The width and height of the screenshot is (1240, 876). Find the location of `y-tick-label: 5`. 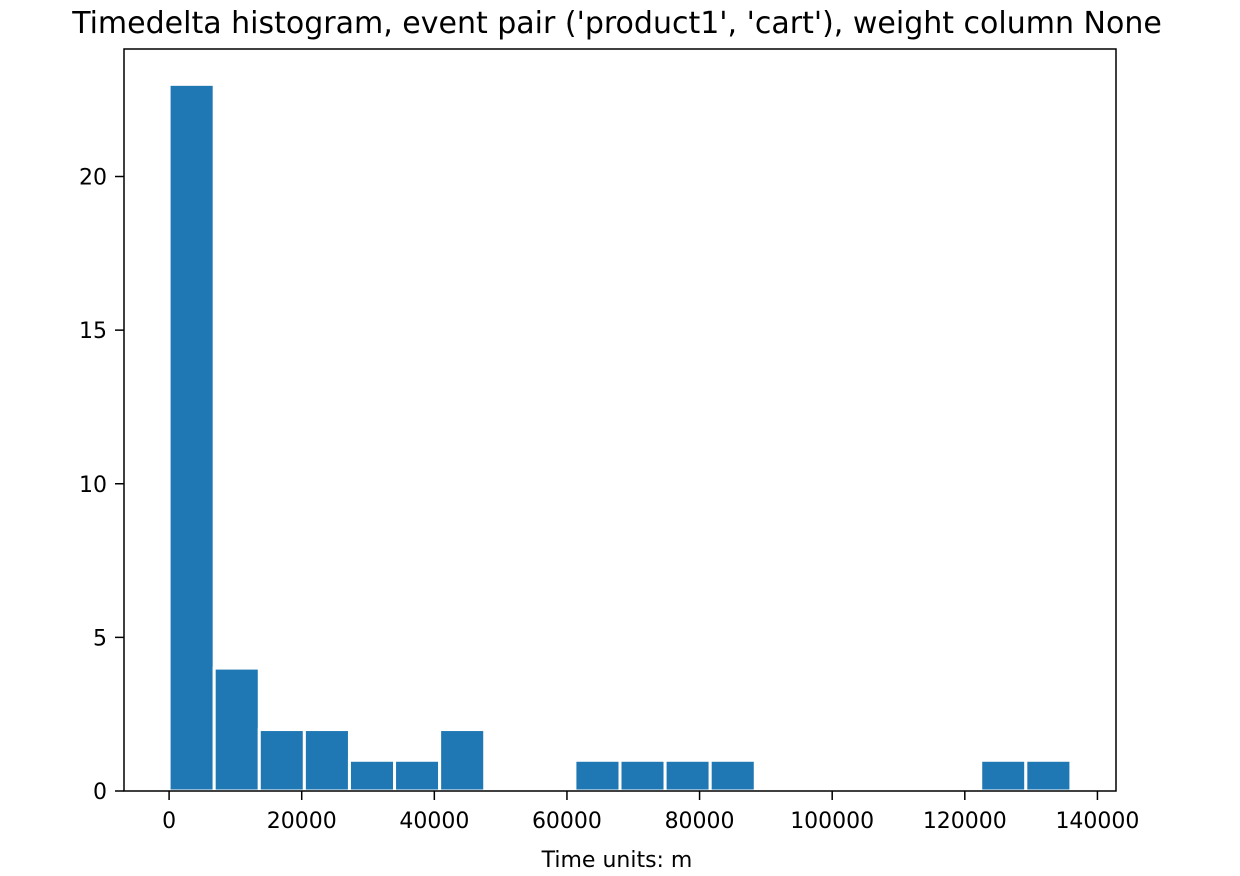

y-tick-label: 5 is located at coordinates (100, 638).